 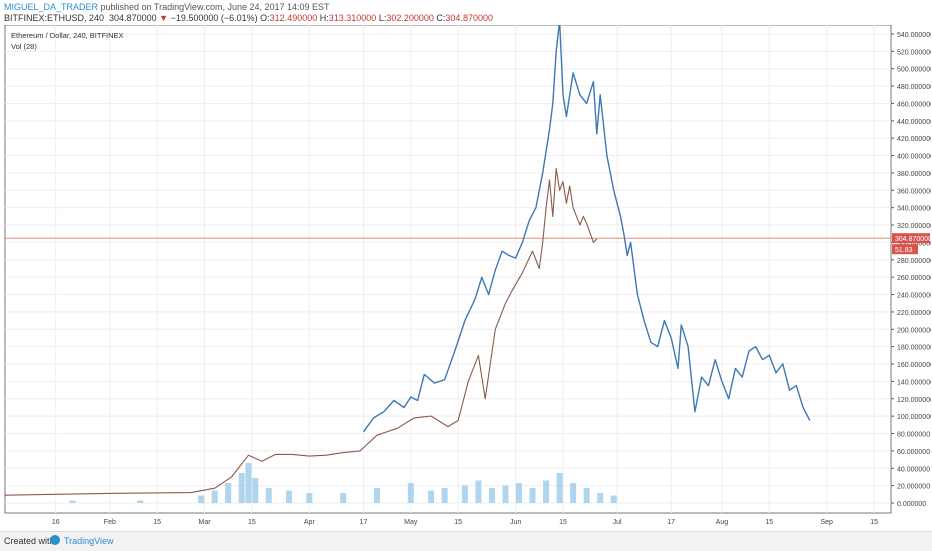 I want to click on low-value: 302.200000, so click(x=410, y=18).